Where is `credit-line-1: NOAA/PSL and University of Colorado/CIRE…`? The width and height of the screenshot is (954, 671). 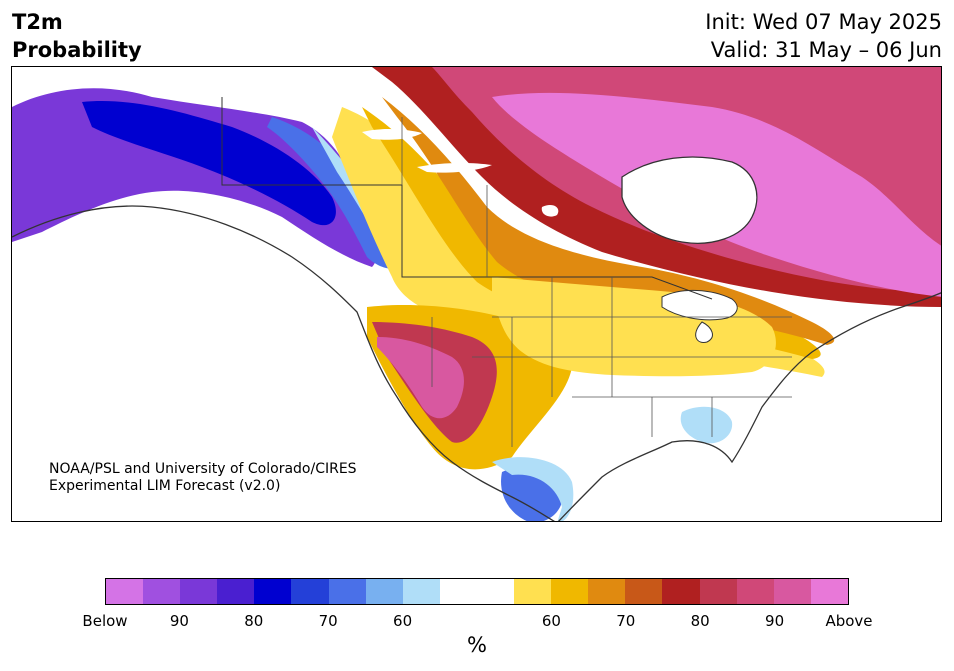 credit-line-1: NOAA/PSL and University of Colorado/CIRE… is located at coordinates (203, 469).